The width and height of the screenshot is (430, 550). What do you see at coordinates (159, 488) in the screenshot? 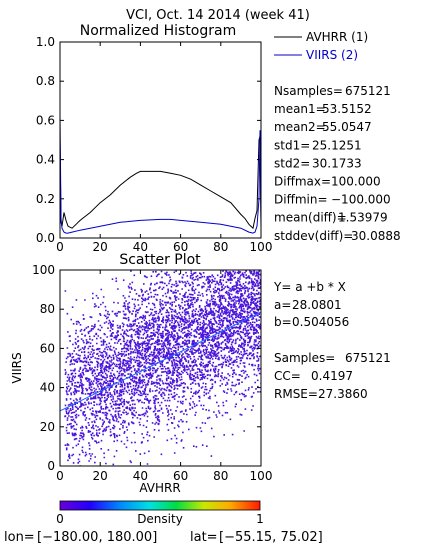
I see `scatter-x-axis-label: AVHRR` at bounding box center [159, 488].